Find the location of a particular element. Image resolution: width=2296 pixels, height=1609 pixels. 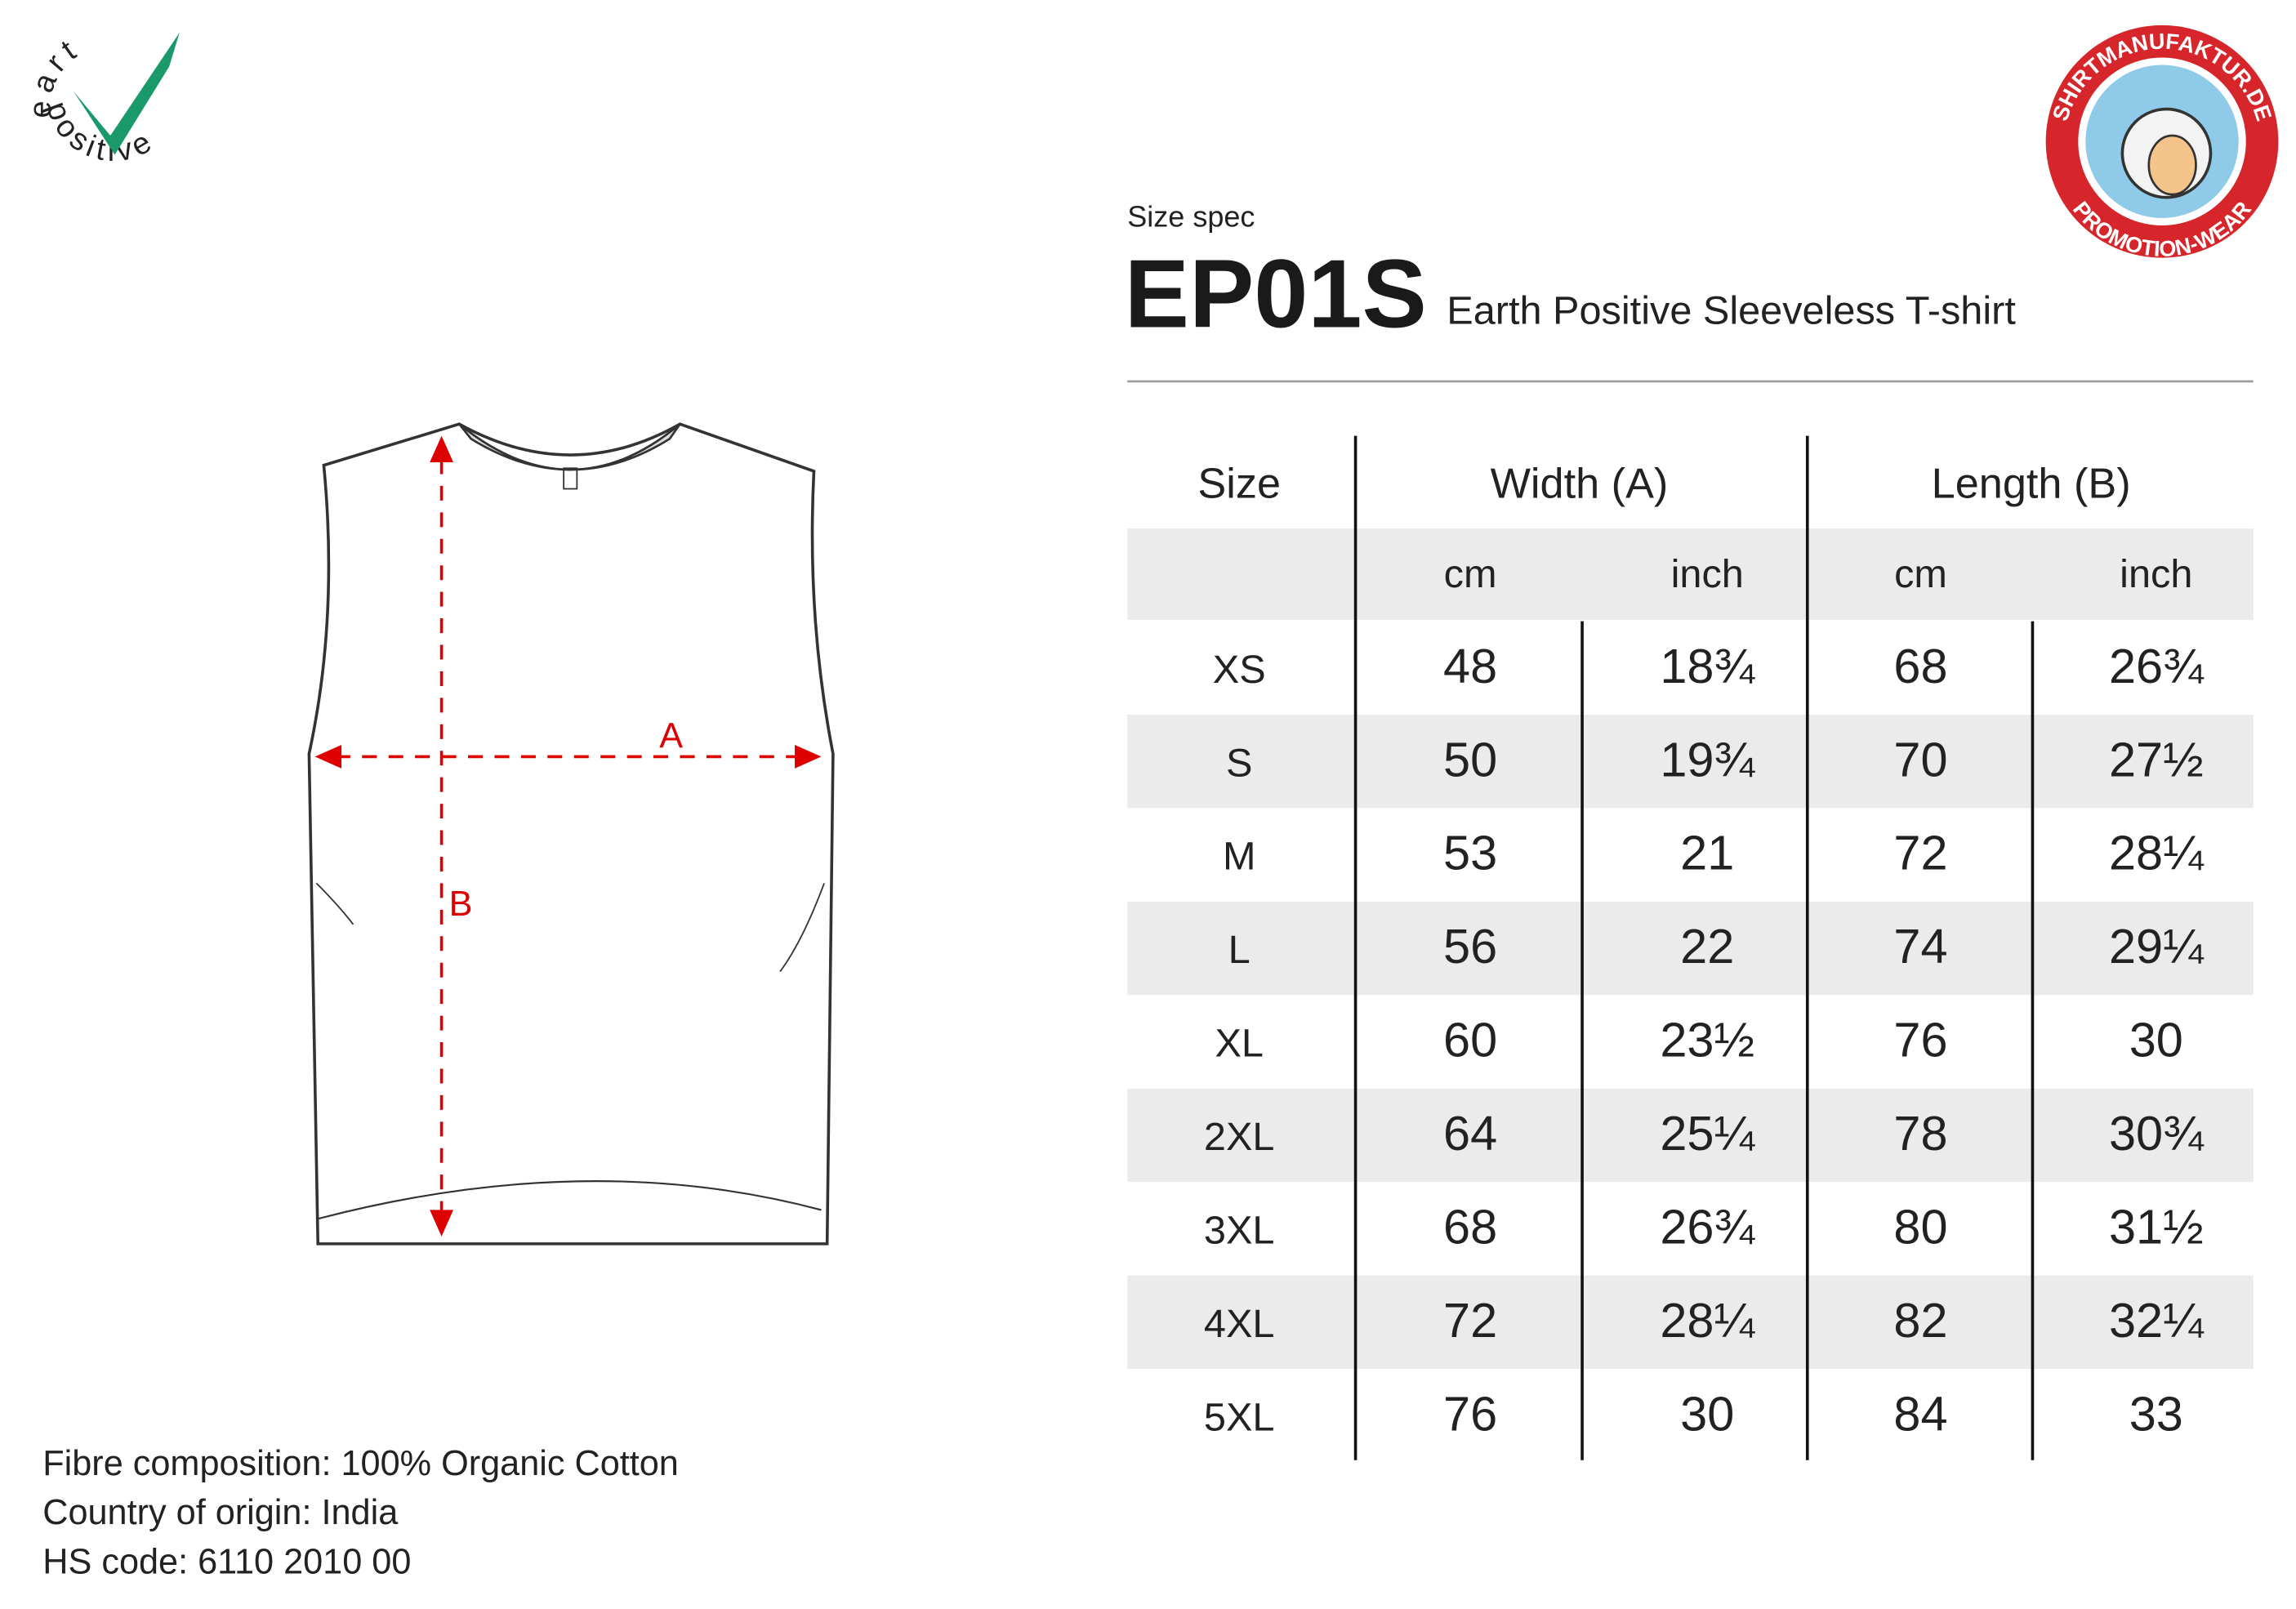

product-name: Earth Positive Sleeveless T-shirt is located at coordinates (1731, 311).